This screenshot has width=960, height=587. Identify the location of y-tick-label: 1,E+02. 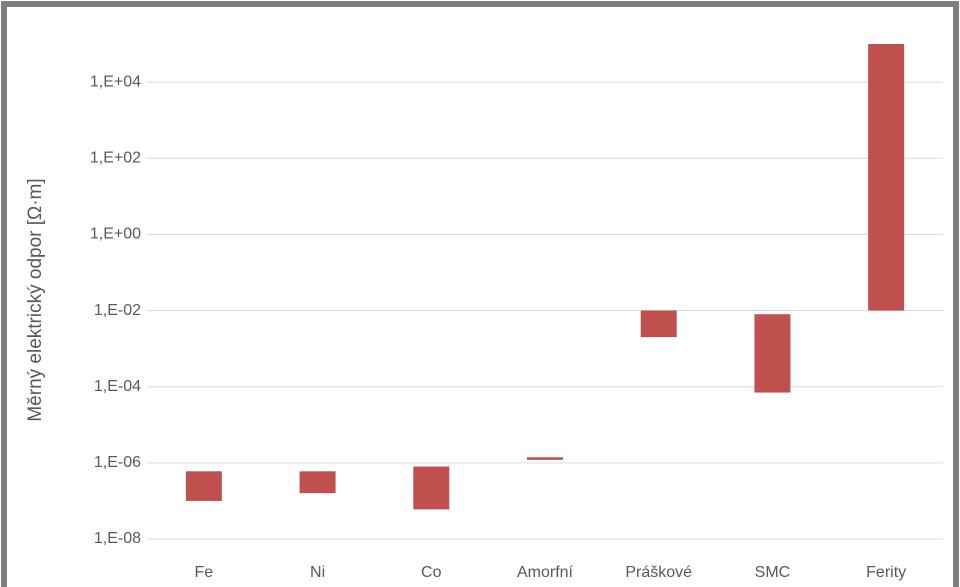
(115, 157).